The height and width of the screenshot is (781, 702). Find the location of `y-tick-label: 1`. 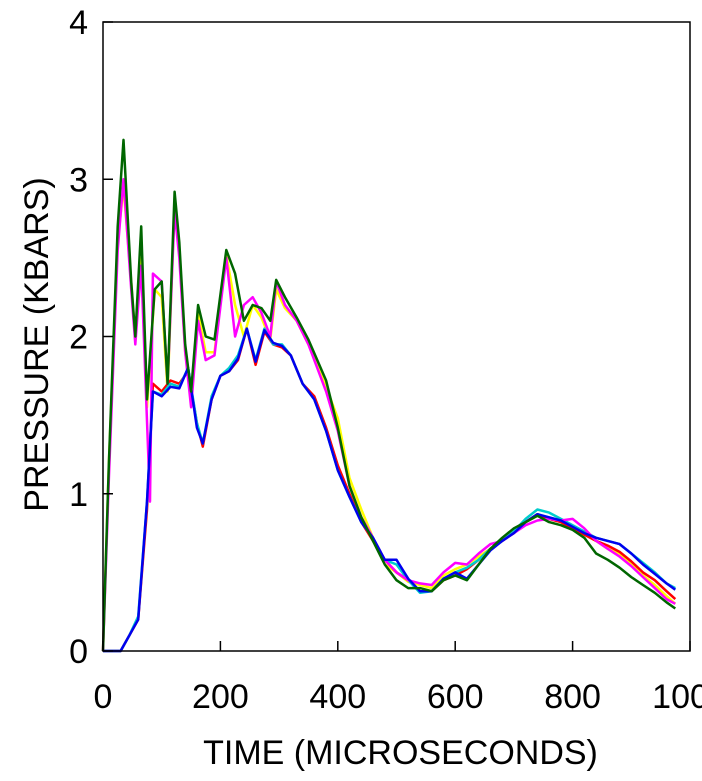

y-tick-label: 1 is located at coordinates (78, 495).